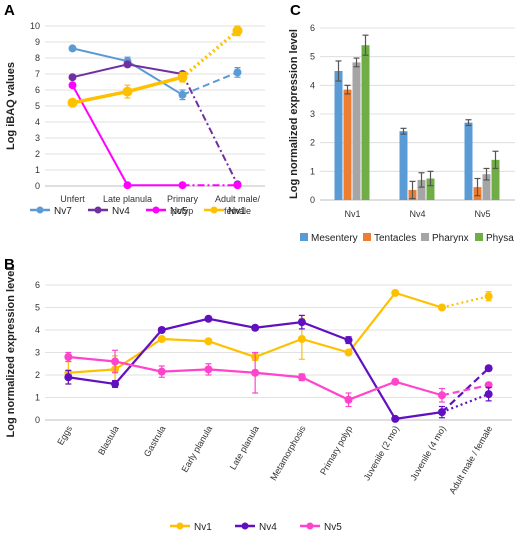 Image resolution: width=520 pixels, height=535 pixels. Describe the element at coordinates (155, 441) in the screenshot. I see `x-tick-label-gastrula: Gastrula` at that location.